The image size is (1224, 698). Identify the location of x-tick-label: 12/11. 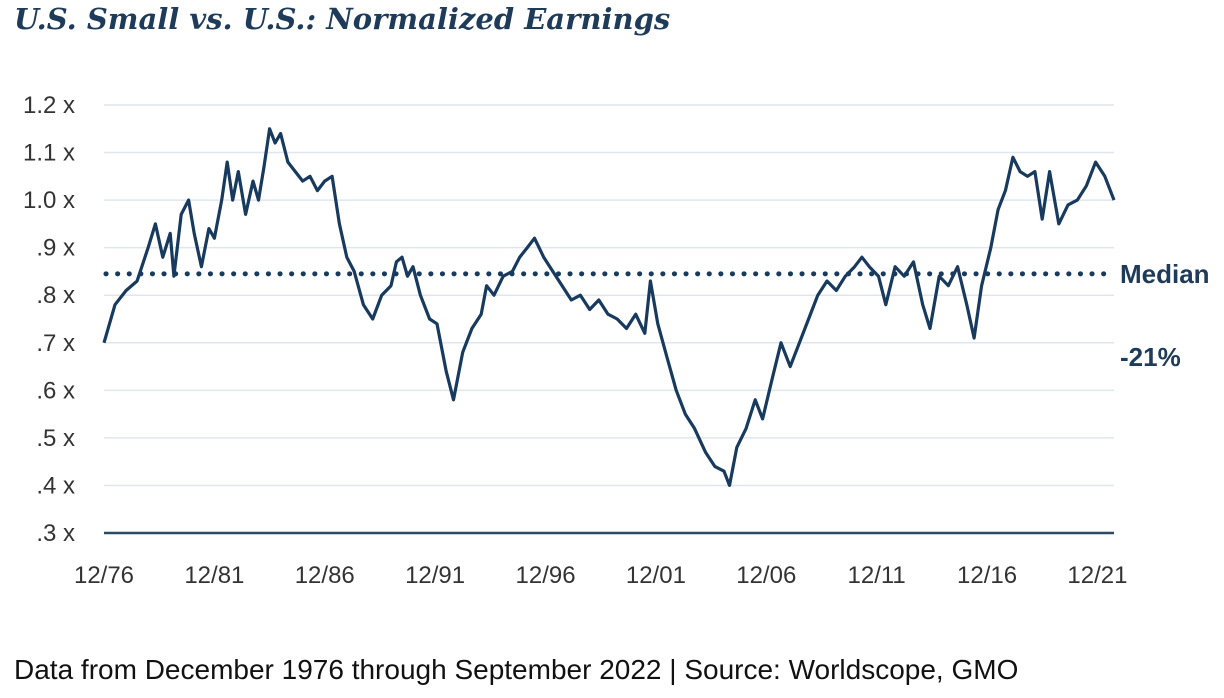
(877, 575).